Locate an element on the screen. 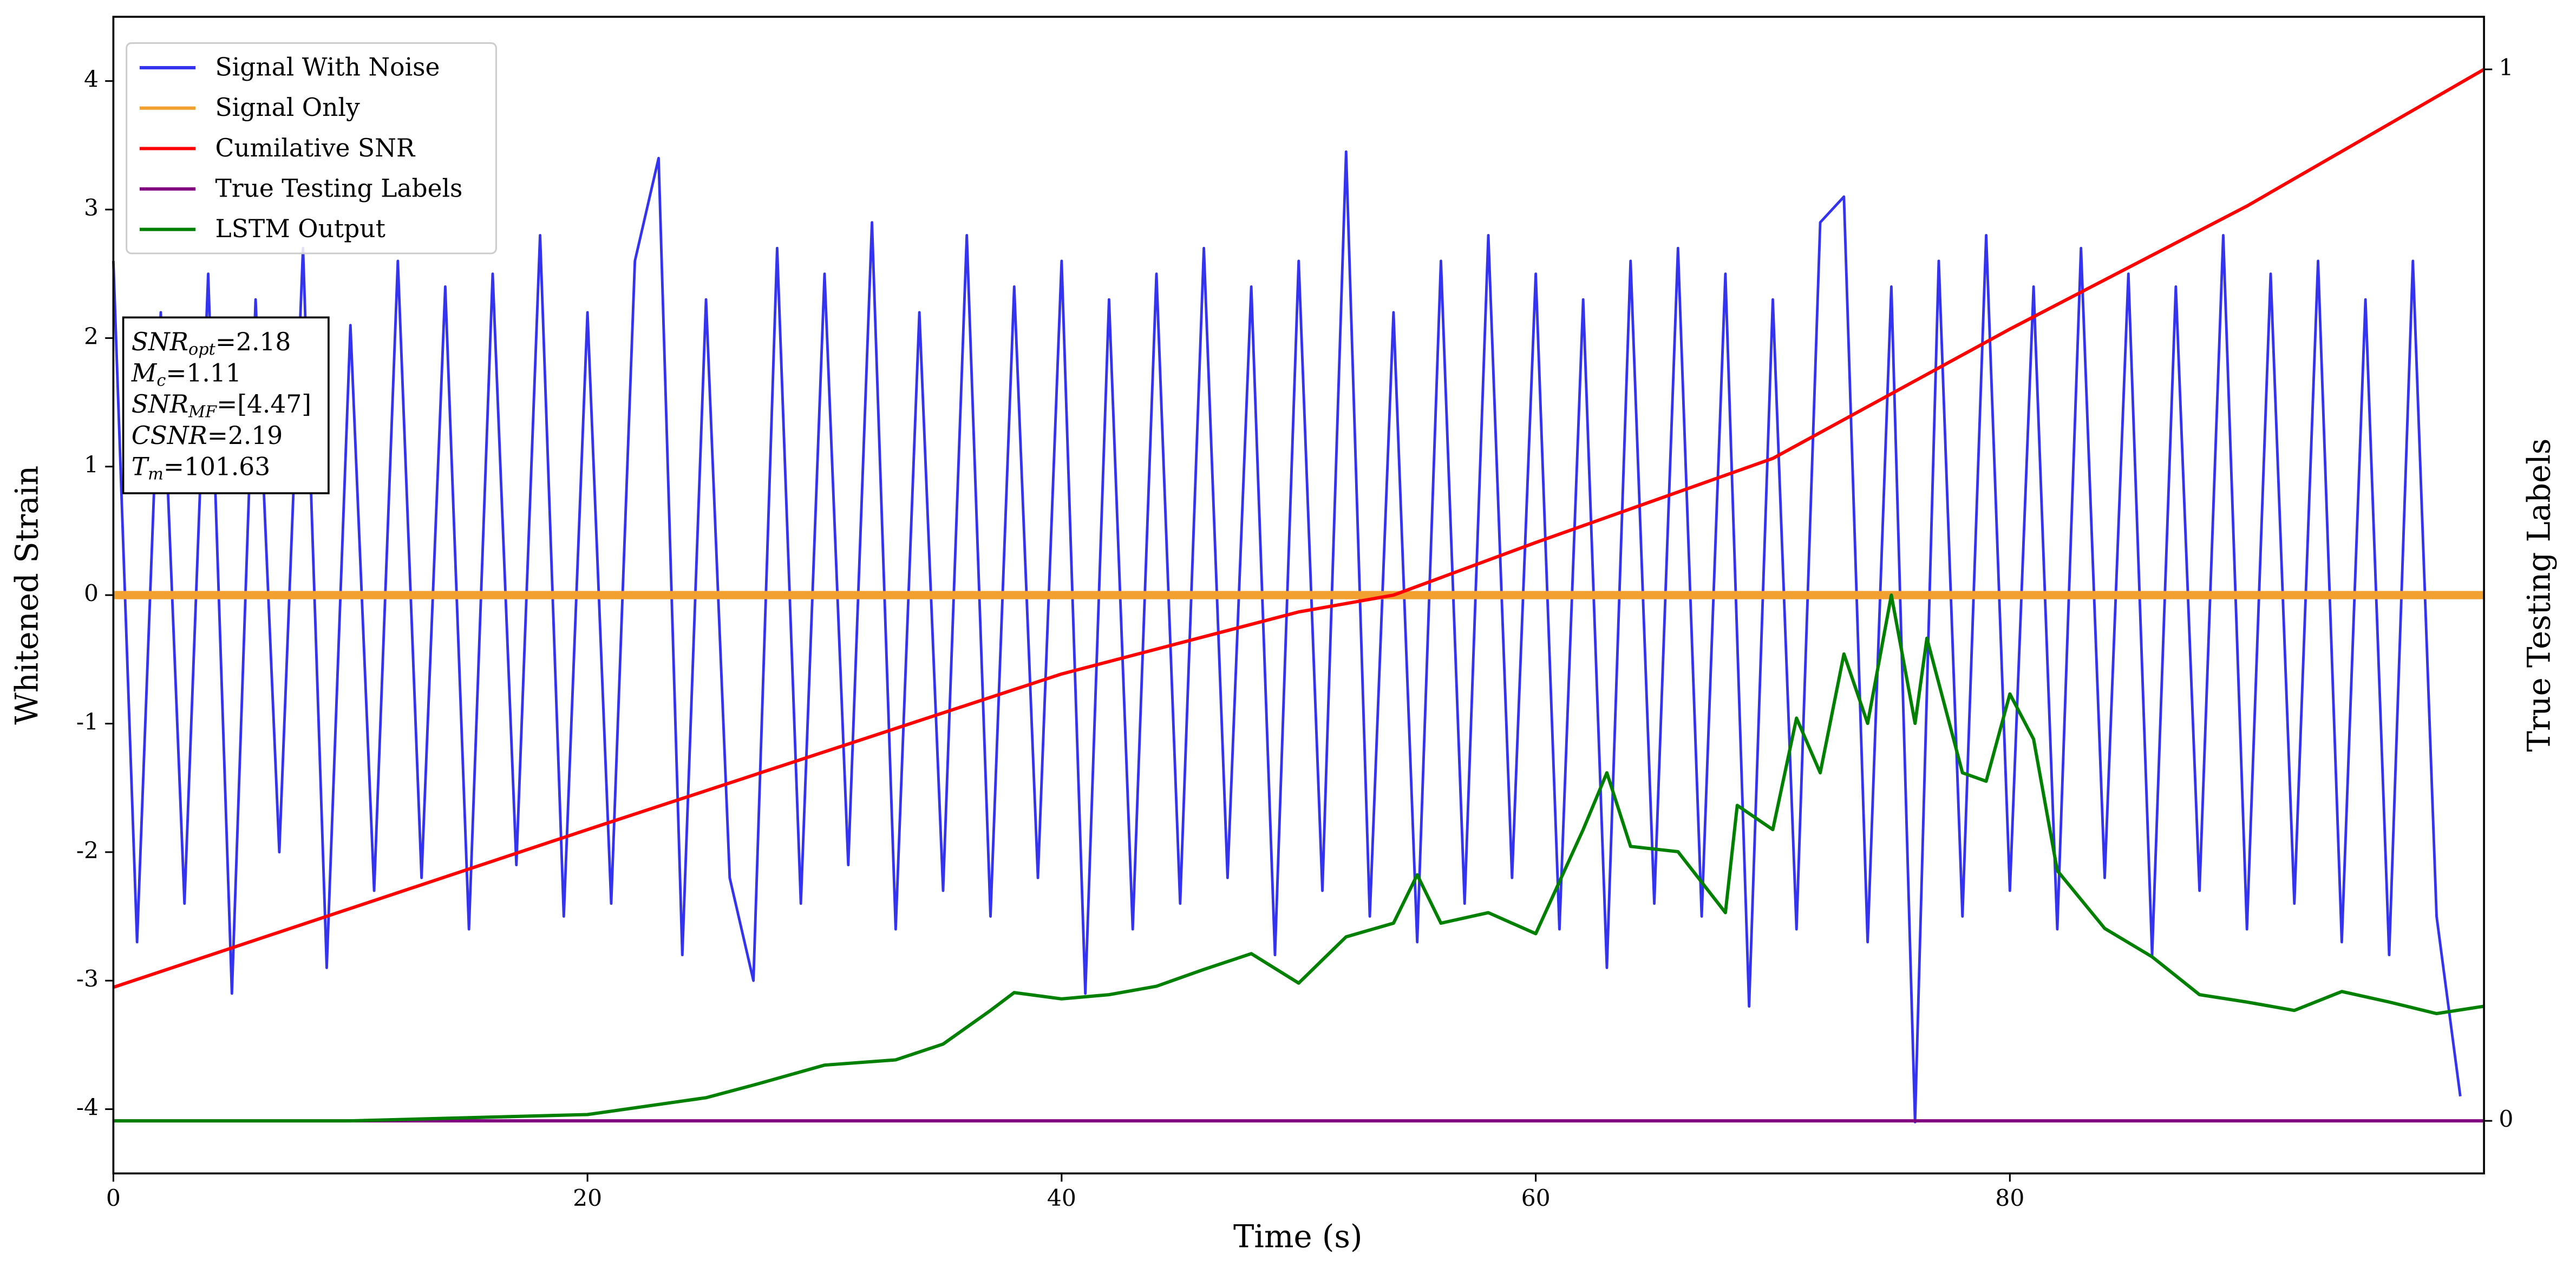  annotation-sub: m is located at coordinates (156, 474).